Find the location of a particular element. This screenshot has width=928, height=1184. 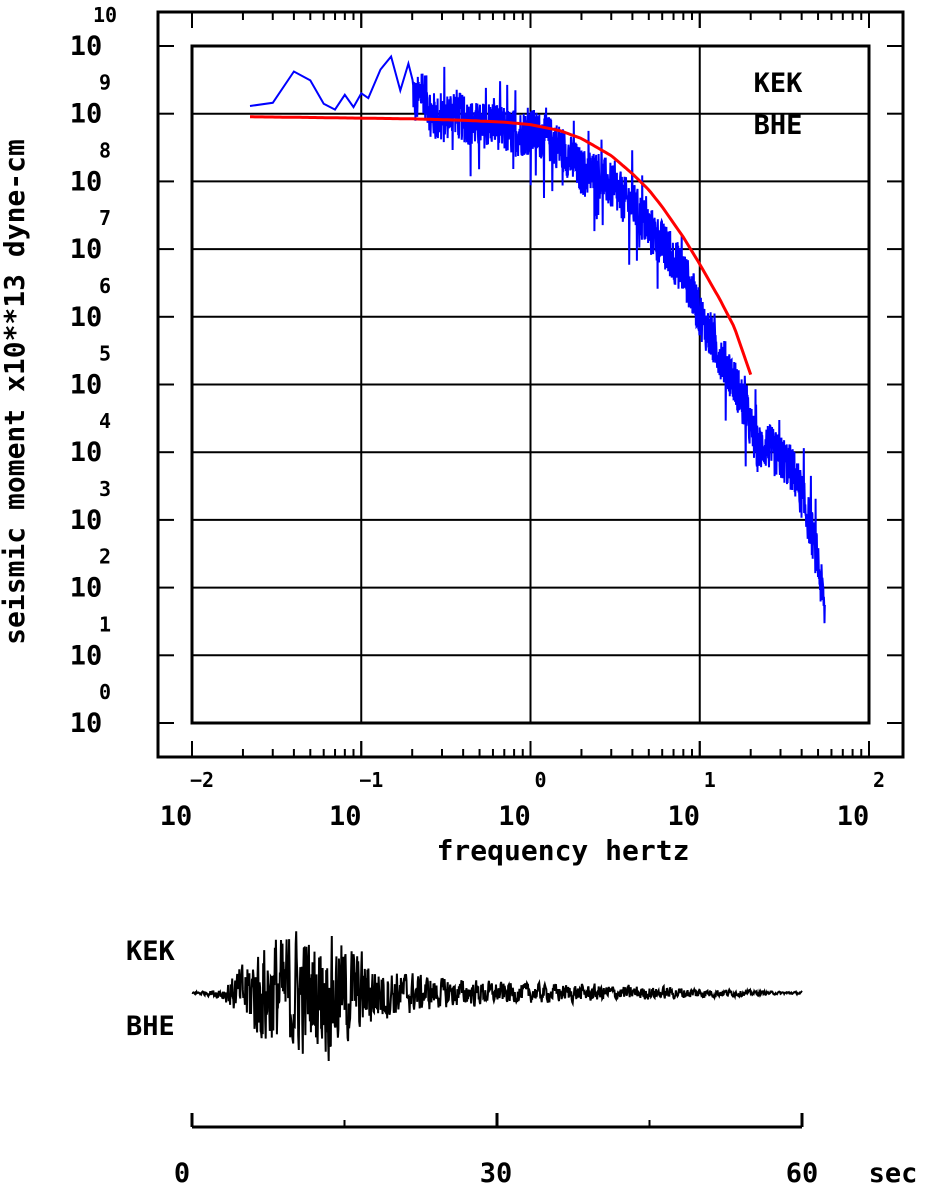

waveform-station-label: KEK is located at coordinates (151, 951).